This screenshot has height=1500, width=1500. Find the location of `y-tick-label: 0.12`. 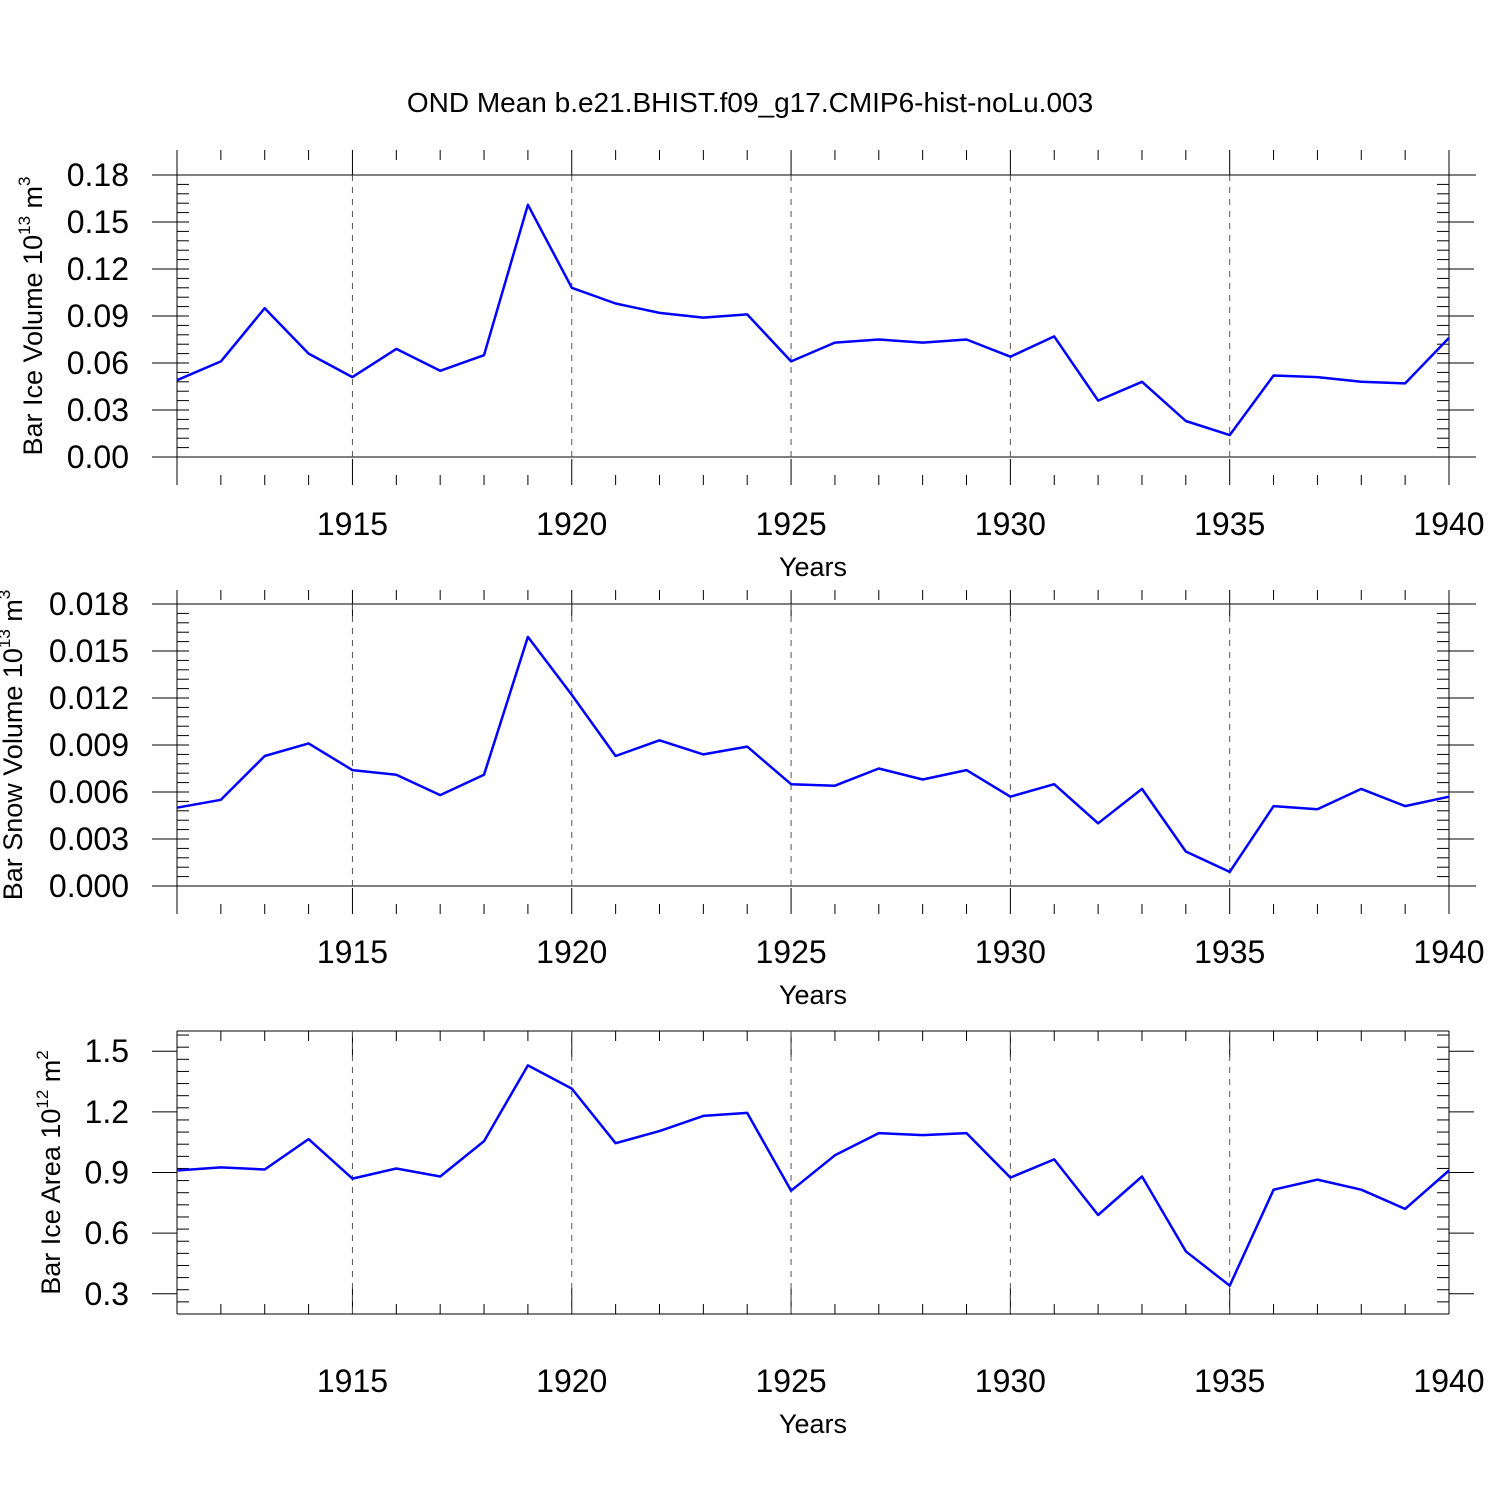

y-tick-label: 0.12 is located at coordinates (98, 269).